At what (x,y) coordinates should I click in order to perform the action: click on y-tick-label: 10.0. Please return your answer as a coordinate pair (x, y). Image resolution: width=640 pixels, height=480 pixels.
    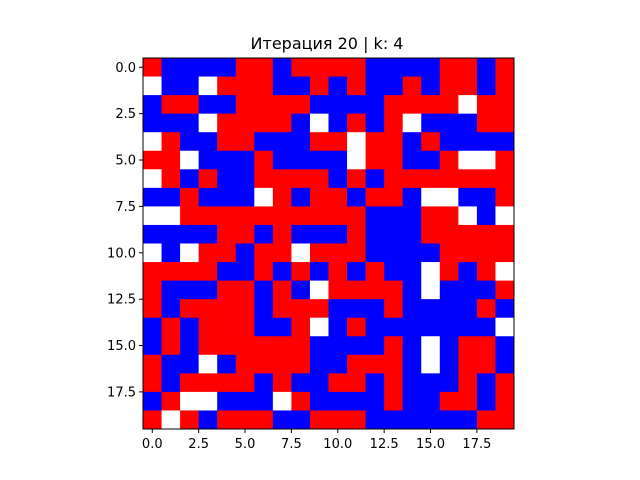
    Looking at the image, I should click on (121, 253).